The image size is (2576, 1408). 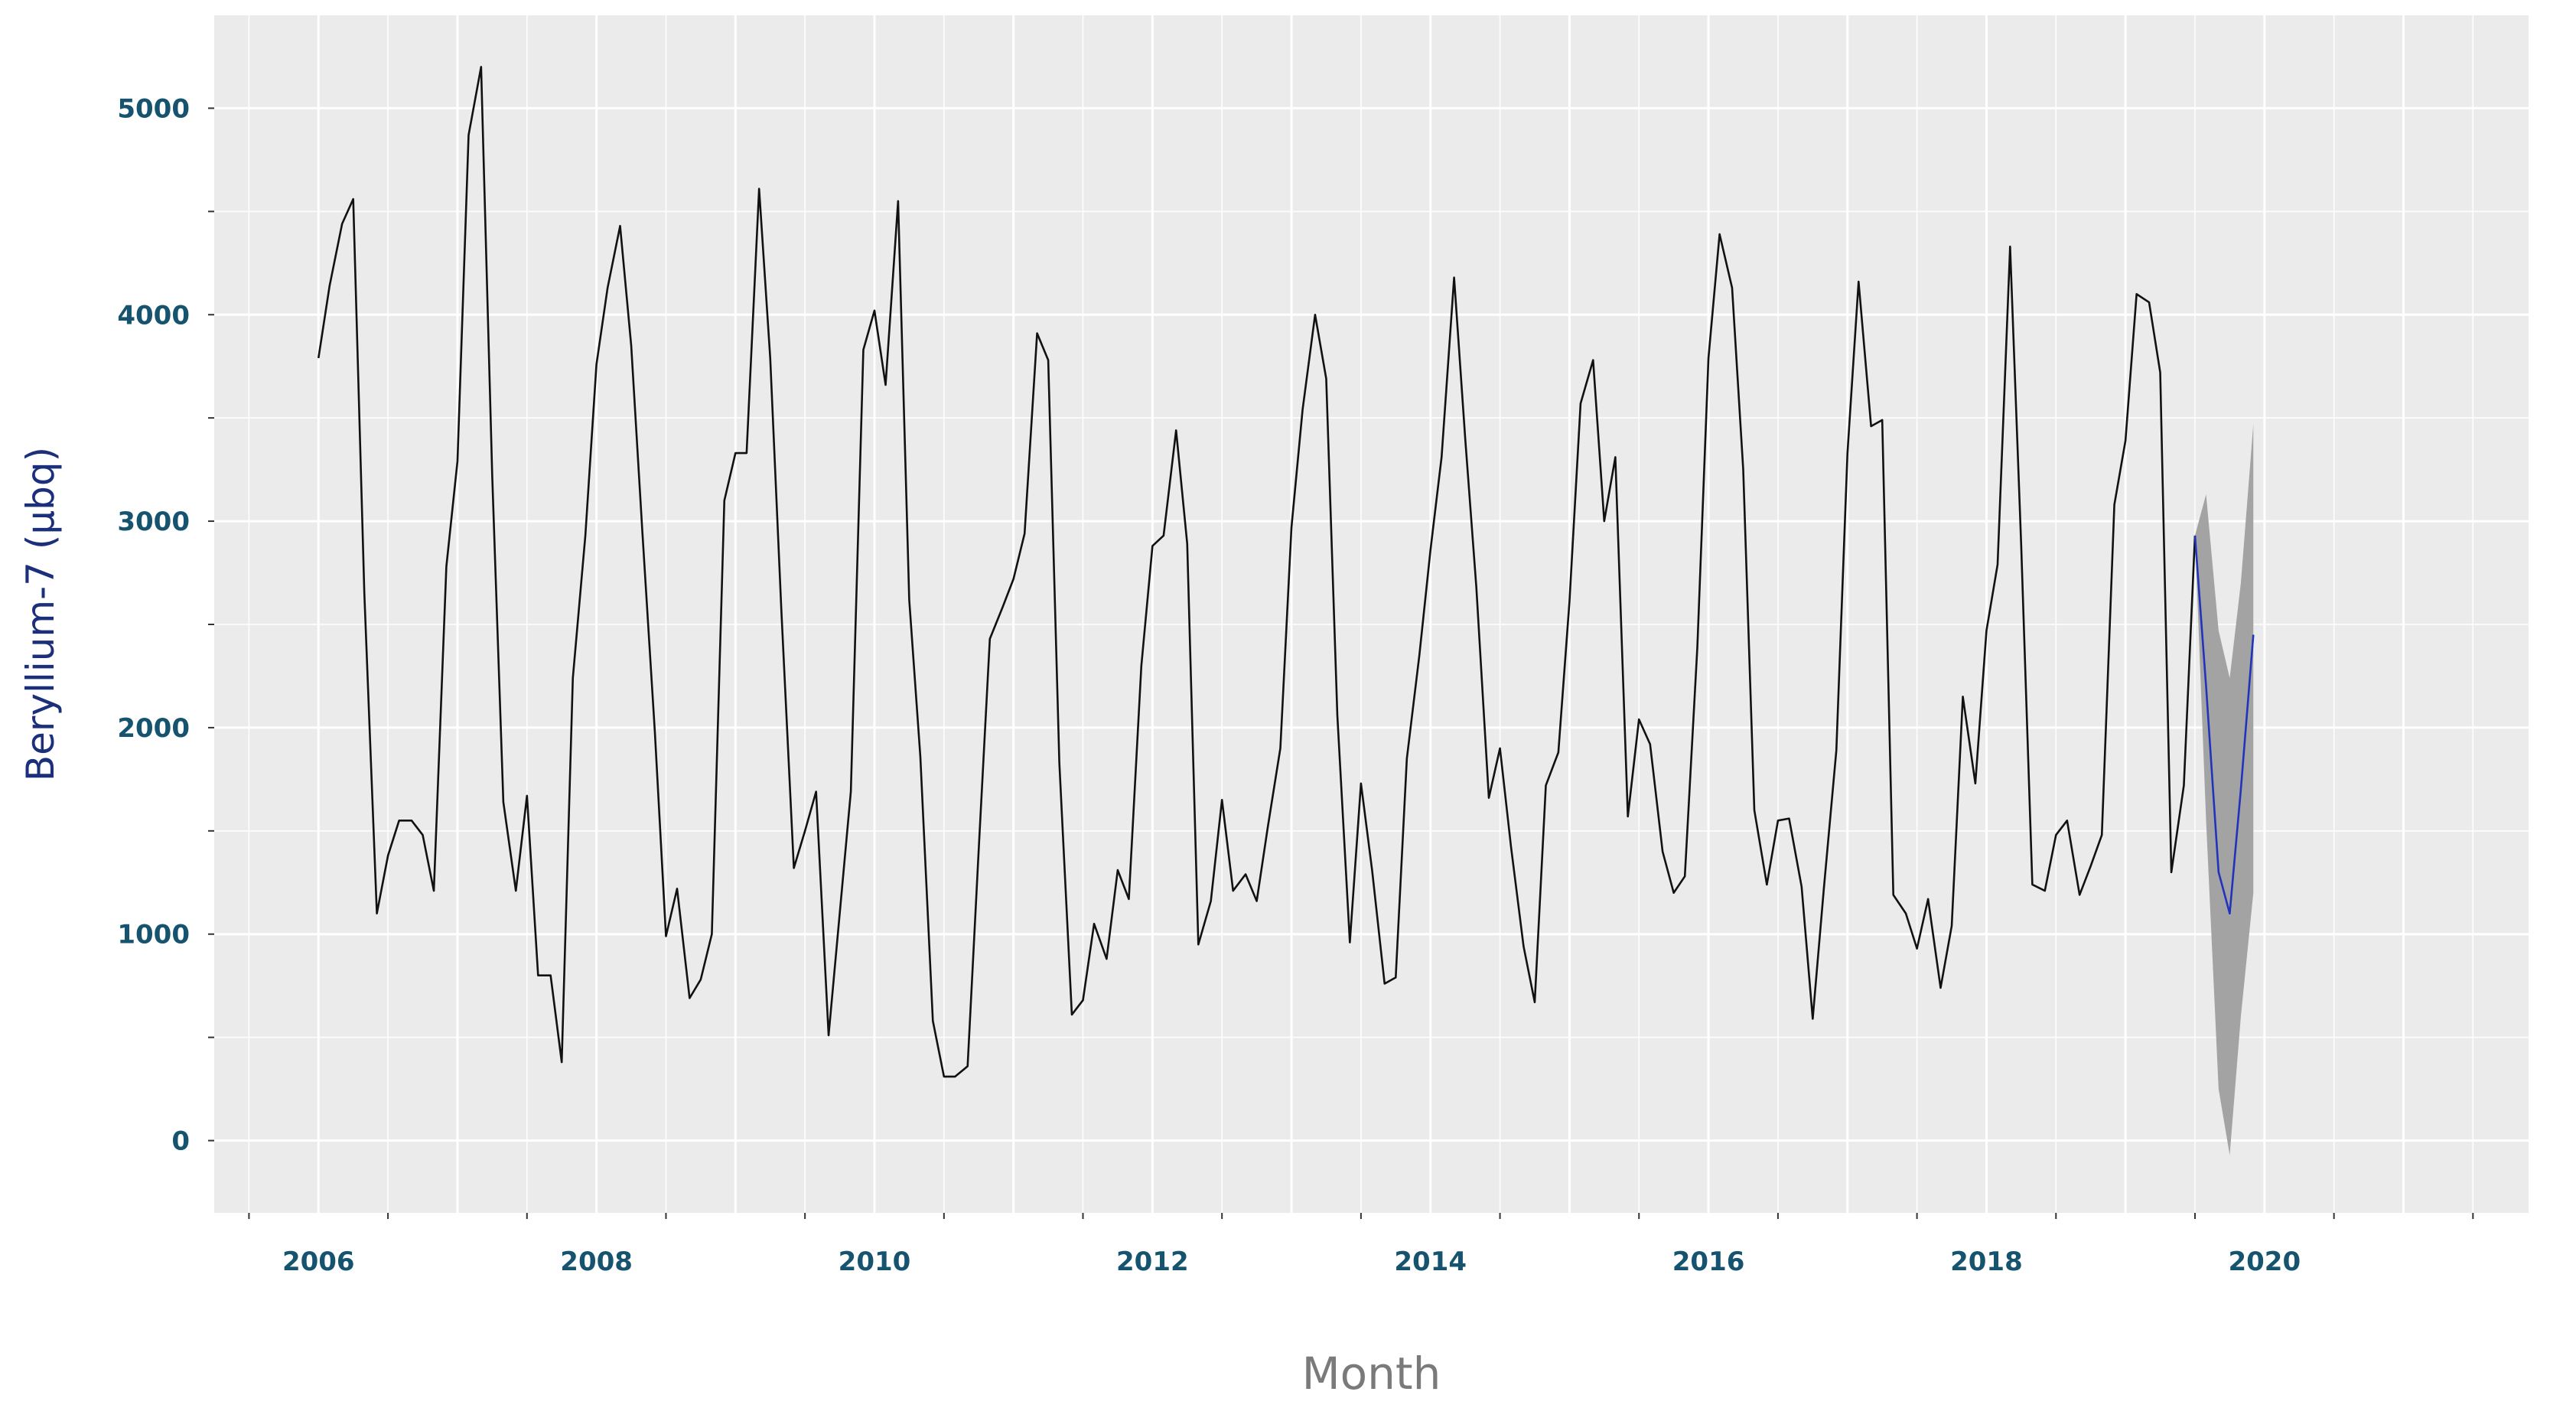 I want to click on y-tick-label: 2000, so click(x=153, y=728).